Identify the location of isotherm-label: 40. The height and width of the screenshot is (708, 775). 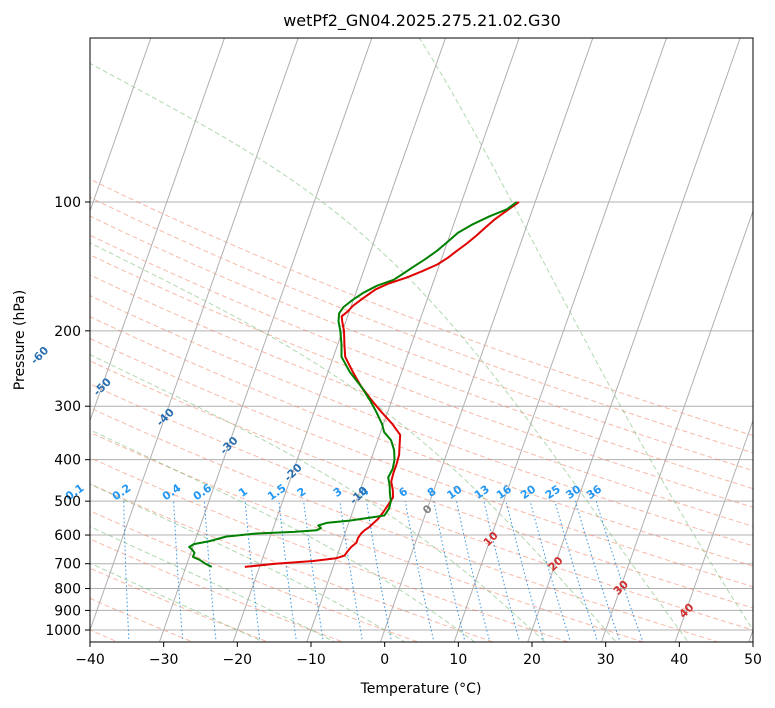
(687, 610).